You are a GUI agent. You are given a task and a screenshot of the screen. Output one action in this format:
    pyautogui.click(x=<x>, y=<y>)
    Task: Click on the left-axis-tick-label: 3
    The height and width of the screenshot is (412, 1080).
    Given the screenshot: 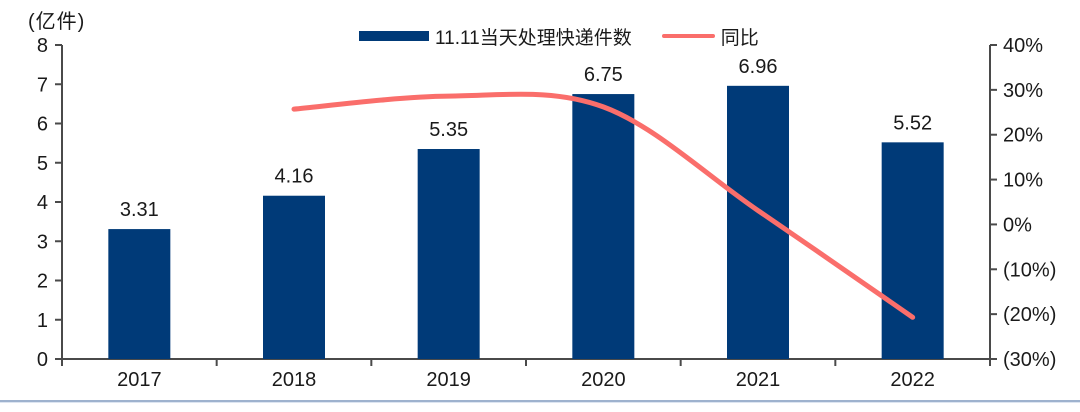 What is the action you would take?
    pyautogui.click(x=42, y=242)
    